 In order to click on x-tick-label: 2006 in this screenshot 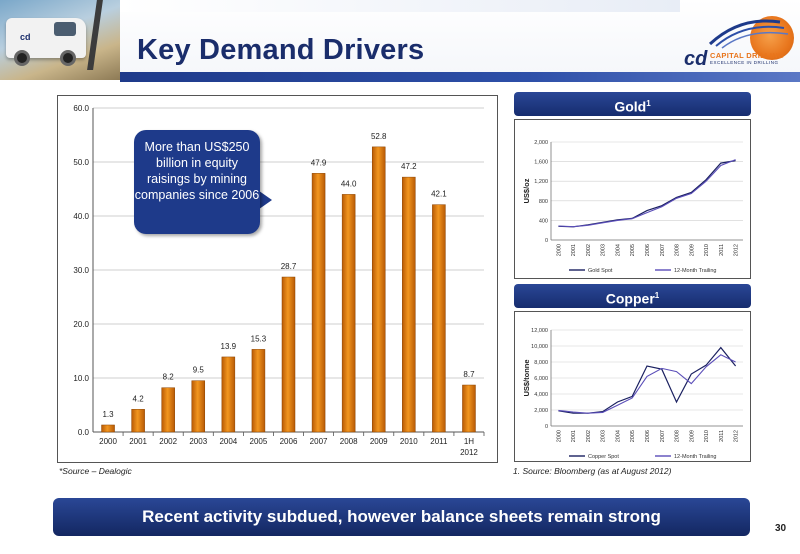, I will do `click(648, 250)`.